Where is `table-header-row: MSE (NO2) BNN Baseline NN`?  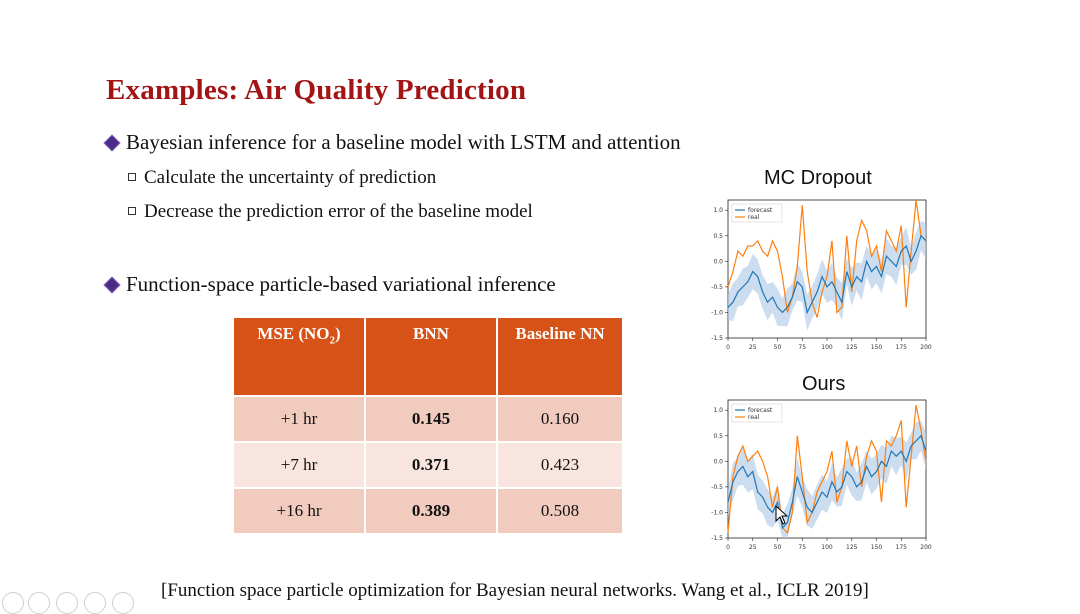
table-header-row: MSE (NO2) BNN Baseline NN is located at coordinates (428, 356).